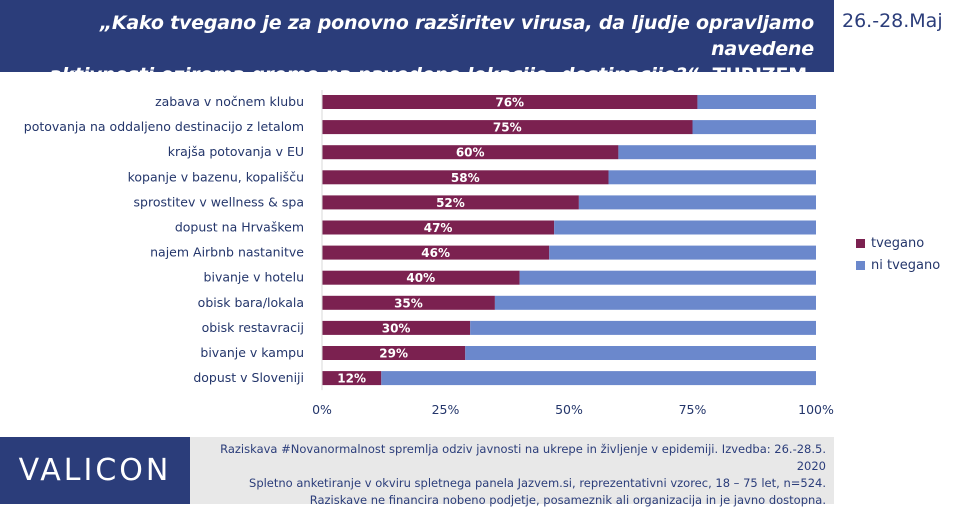 The width and height of the screenshot is (962, 509). I want to click on category-label: bivanje v kampu, so click(252, 352).